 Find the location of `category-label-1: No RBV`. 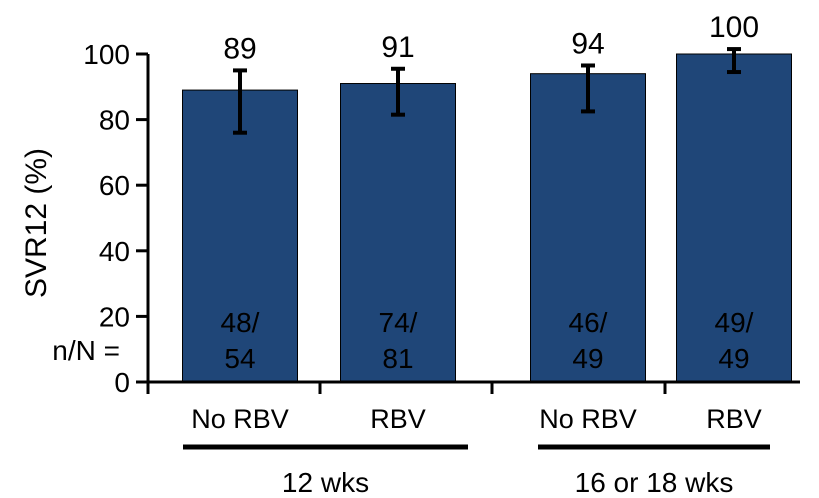

category-label-1: No RBV is located at coordinates (240, 419).